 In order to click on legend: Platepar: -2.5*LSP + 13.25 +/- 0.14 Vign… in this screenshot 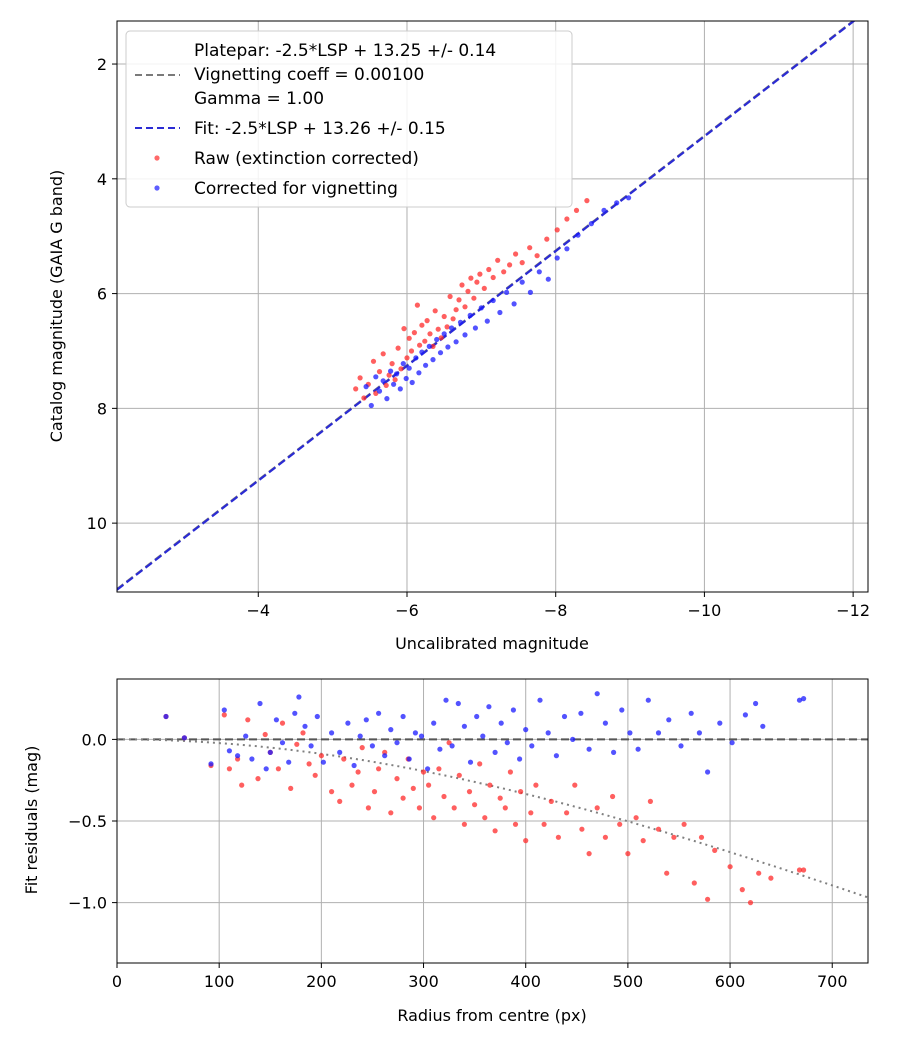, I will do `click(349, 119)`.